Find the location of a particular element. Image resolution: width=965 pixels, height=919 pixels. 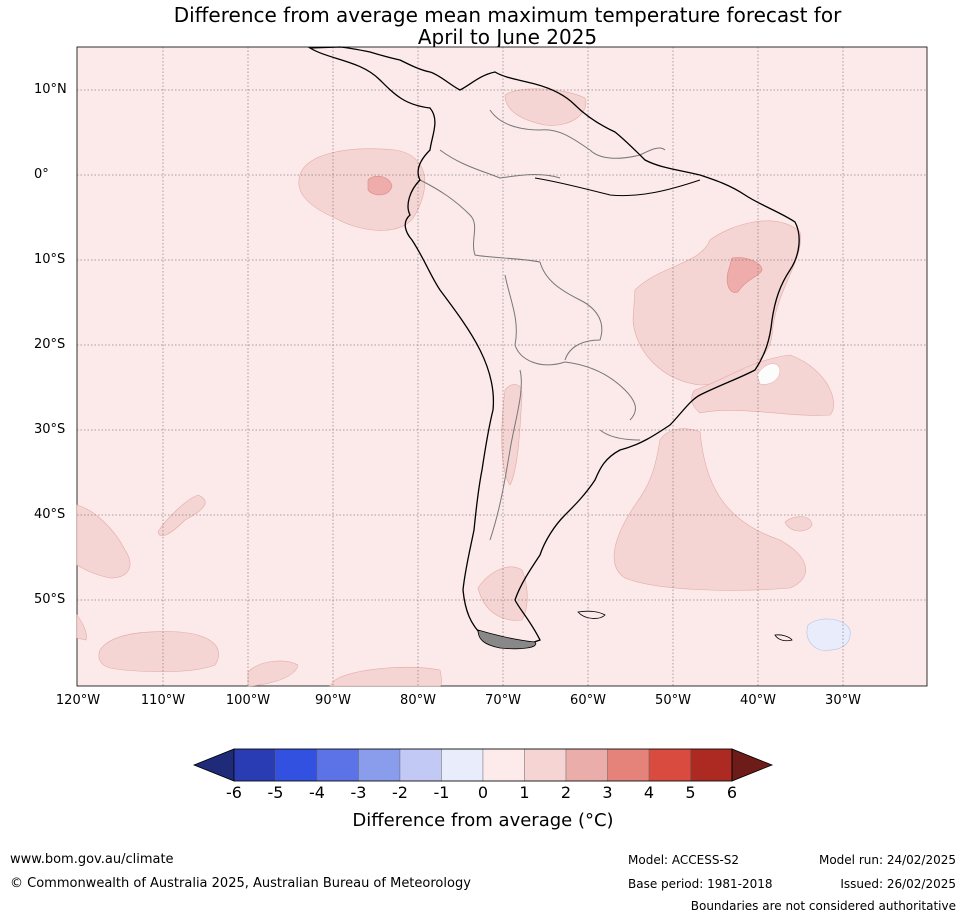

colorbar-extend-max is located at coordinates (752, 765).